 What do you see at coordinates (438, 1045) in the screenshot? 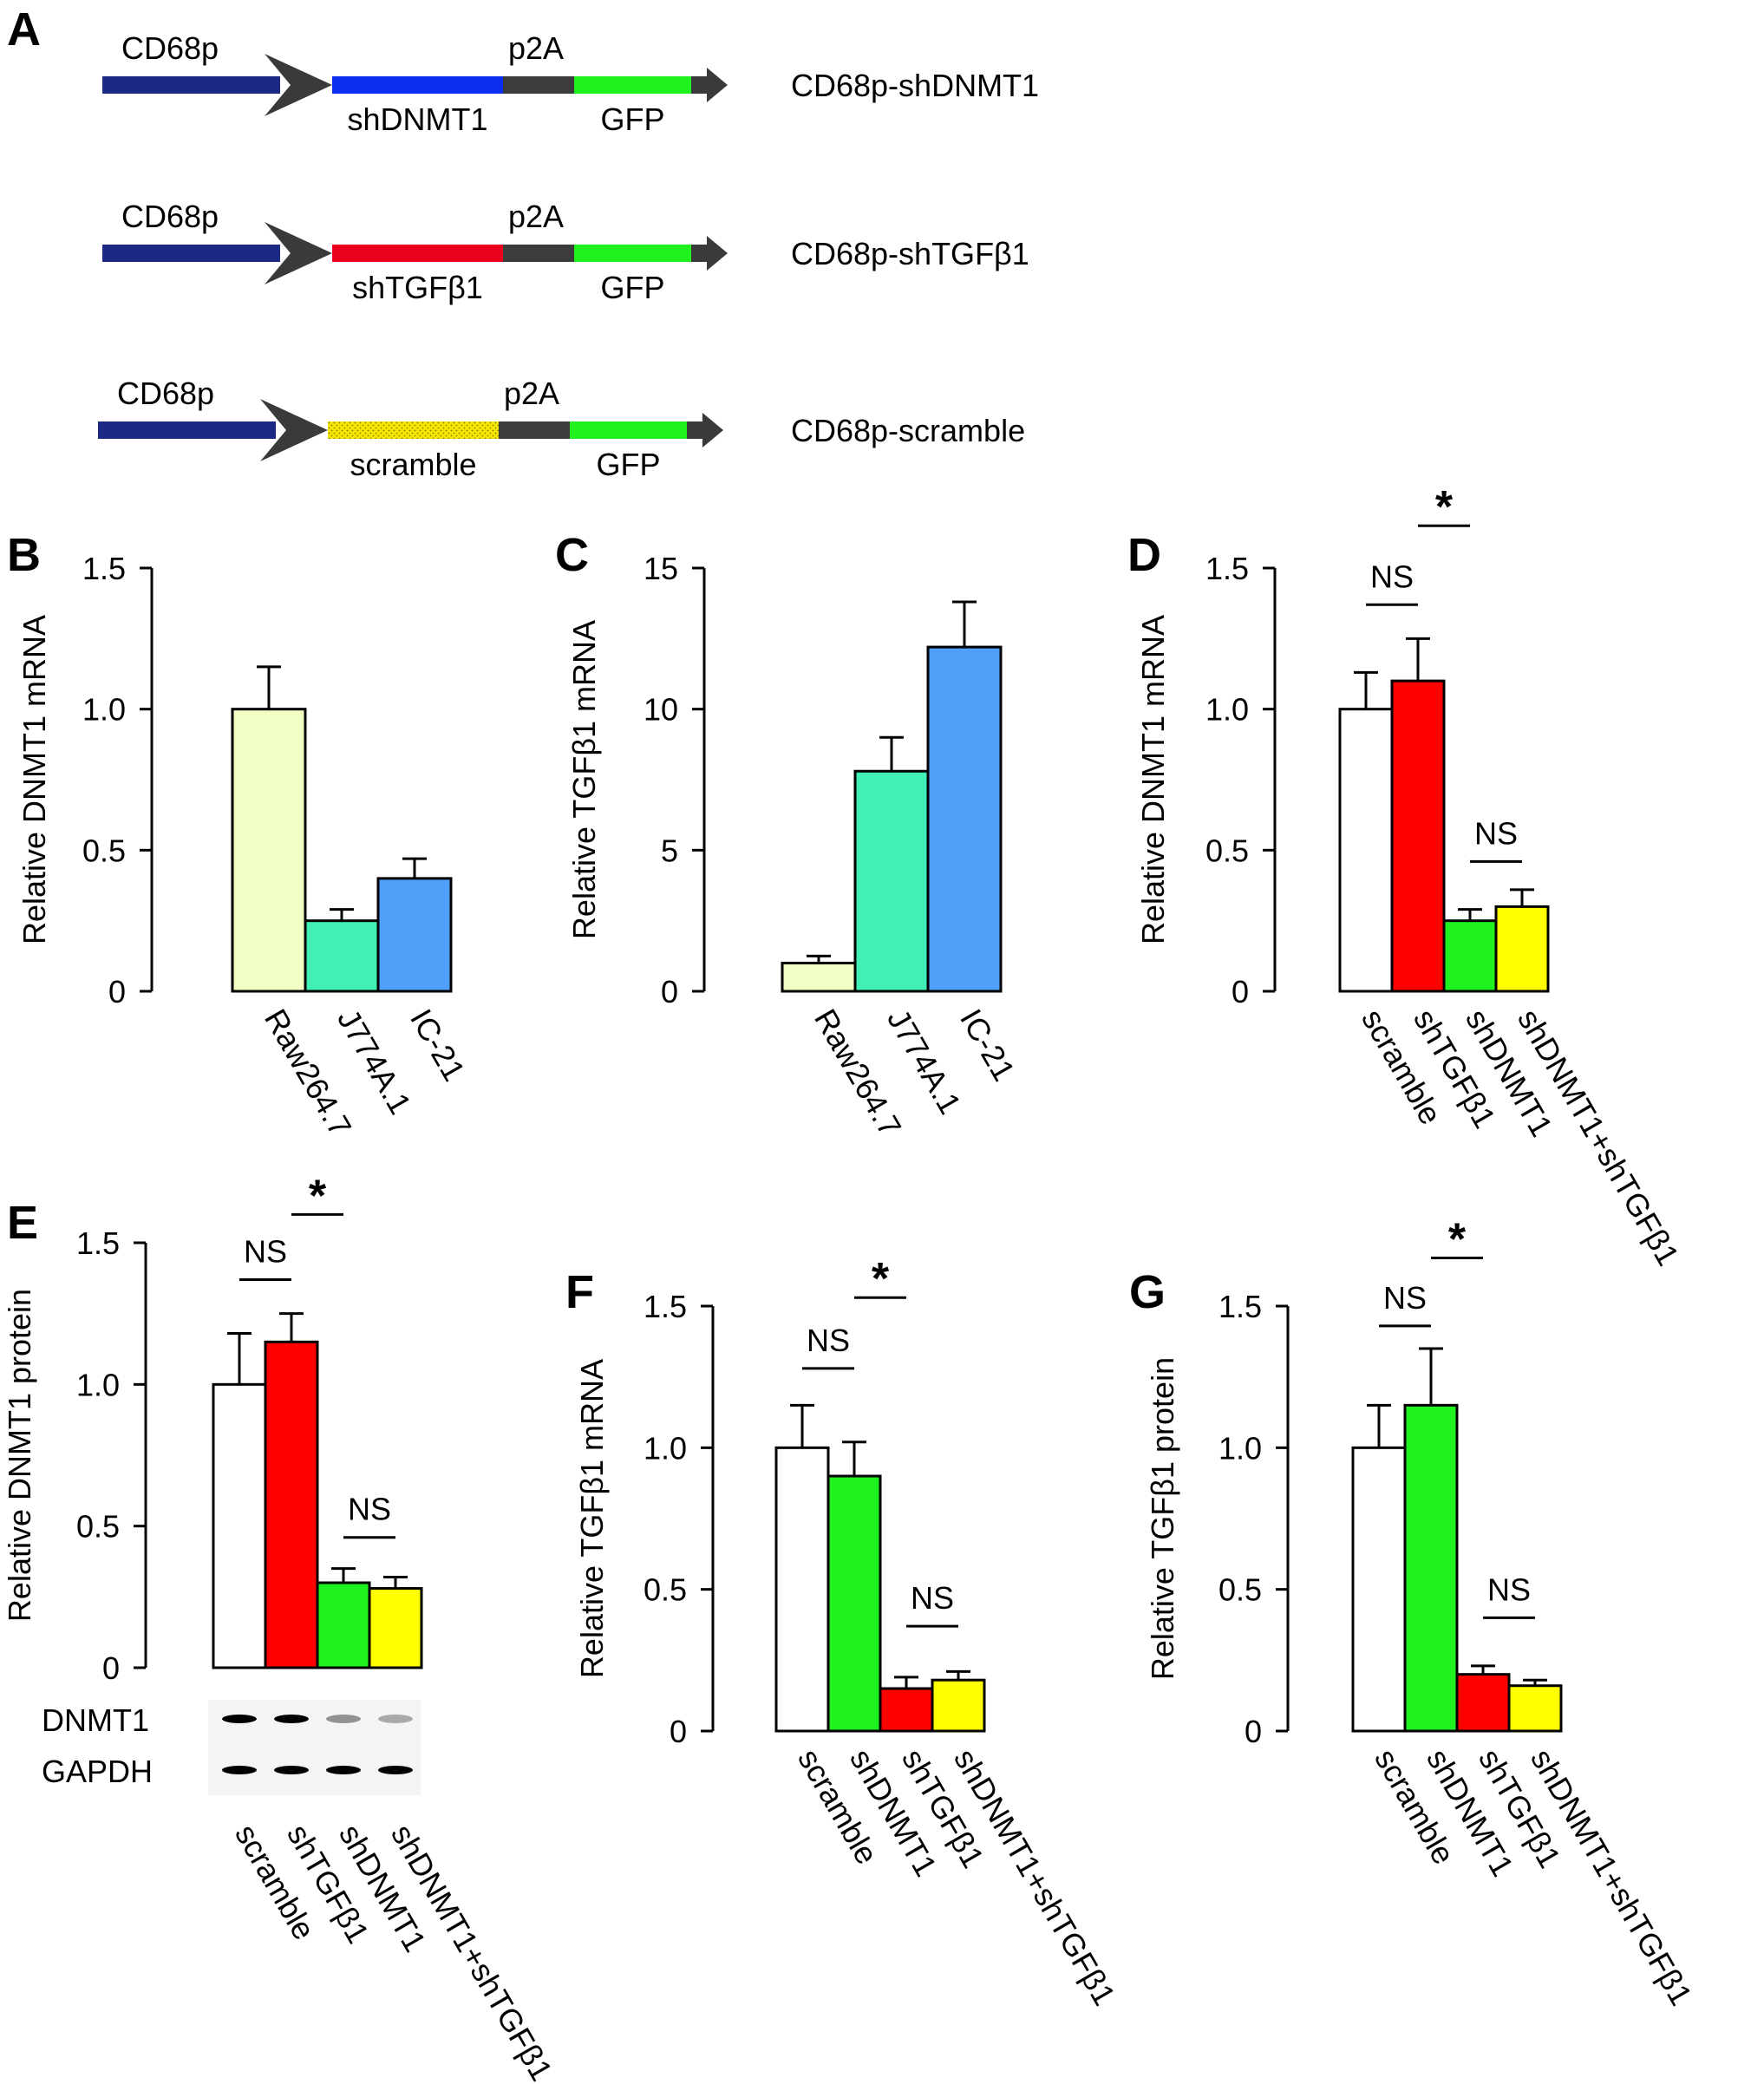
I see `panel-b-category-label: IC-21` at bounding box center [438, 1045].